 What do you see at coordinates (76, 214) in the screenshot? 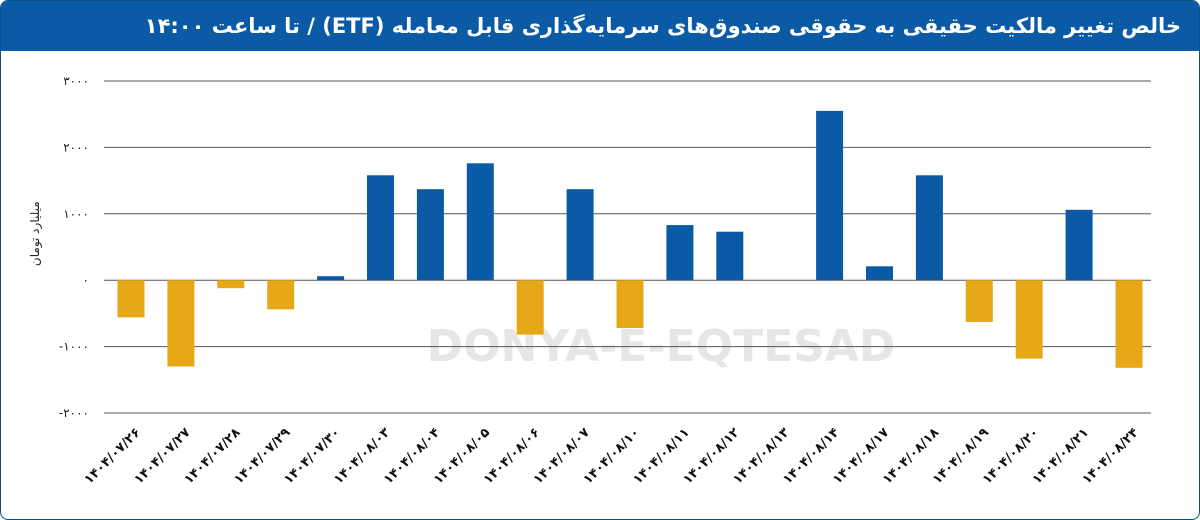
I see `y-tick-label: ۱۰۰۰` at bounding box center [76, 214].